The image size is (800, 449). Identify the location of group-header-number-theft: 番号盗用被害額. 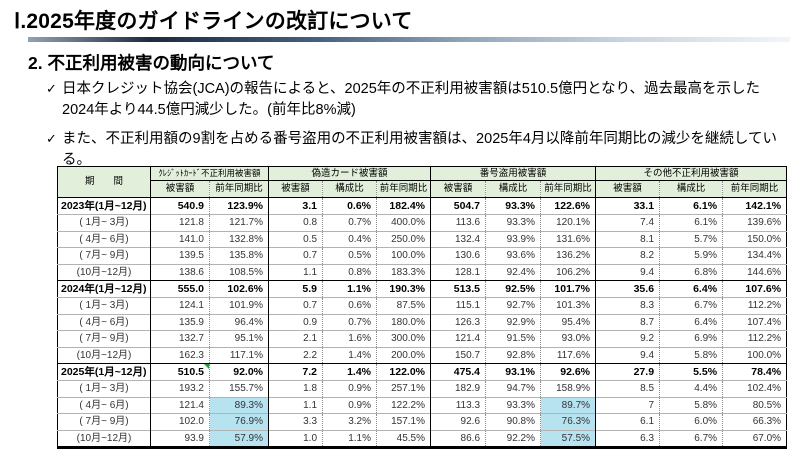
(513, 173).